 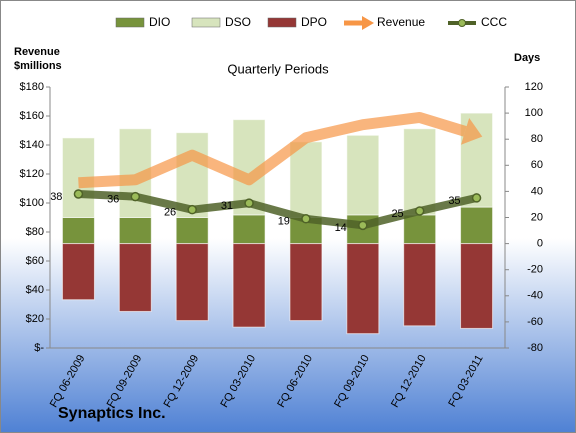 What do you see at coordinates (35, 261) in the screenshot?
I see `y-tick-label: $60` at bounding box center [35, 261].